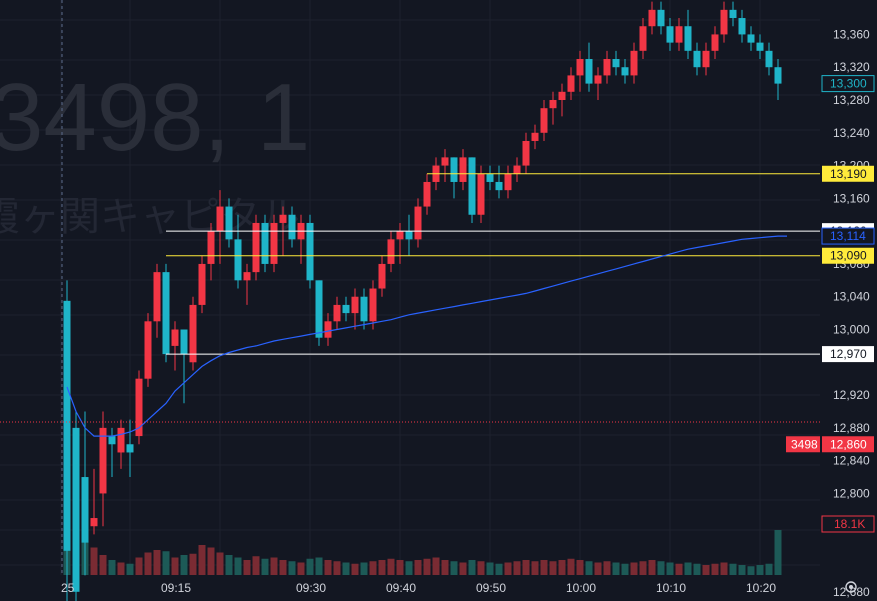 Image resolution: width=877 pixels, height=601 pixels. Describe the element at coordinates (671, 588) in the screenshot. I see `time-tick-label: 10:10` at that location.